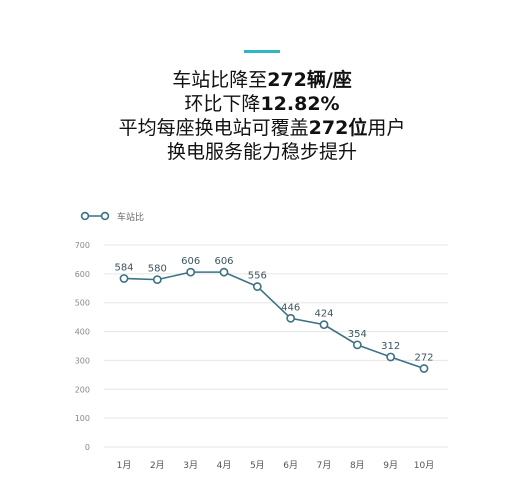 This screenshot has height=479, width=524. What do you see at coordinates (324, 465) in the screenshot?
I see `x-tick-label: 7月` at bounding box center [324, 465].